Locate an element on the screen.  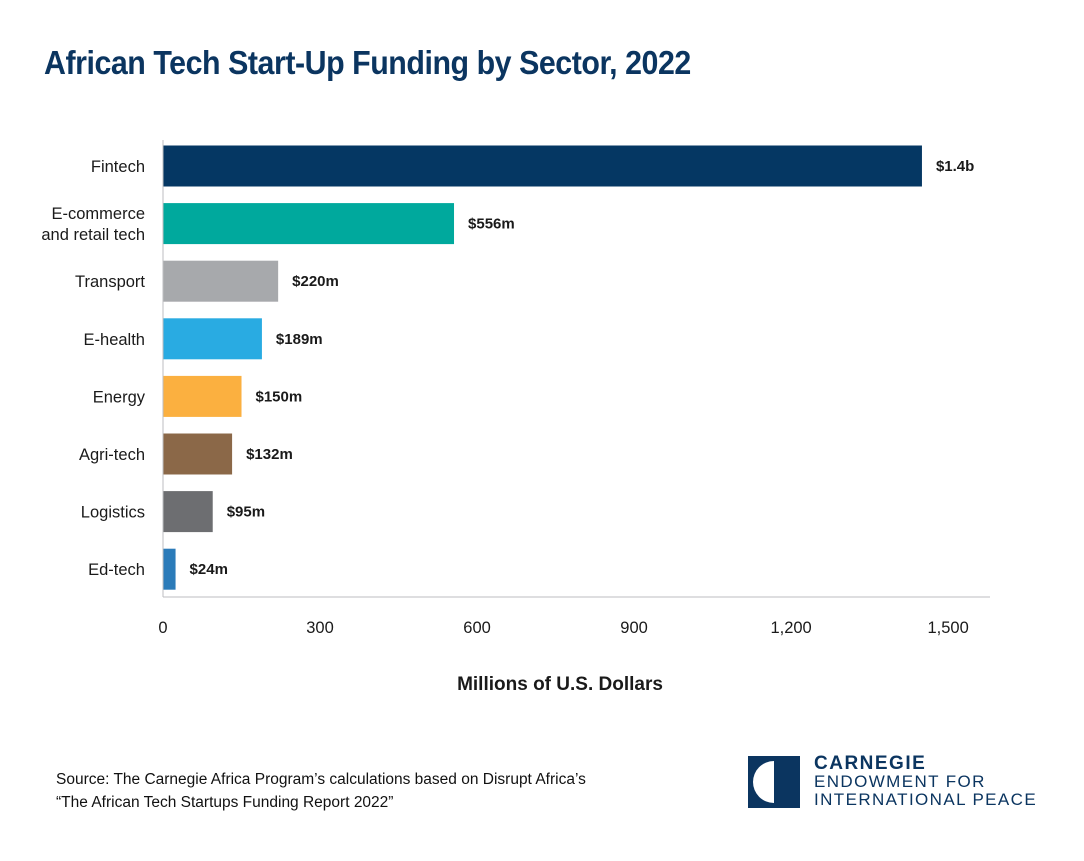
x-tick-label-0: 0 is located at coordinates (162, 628).